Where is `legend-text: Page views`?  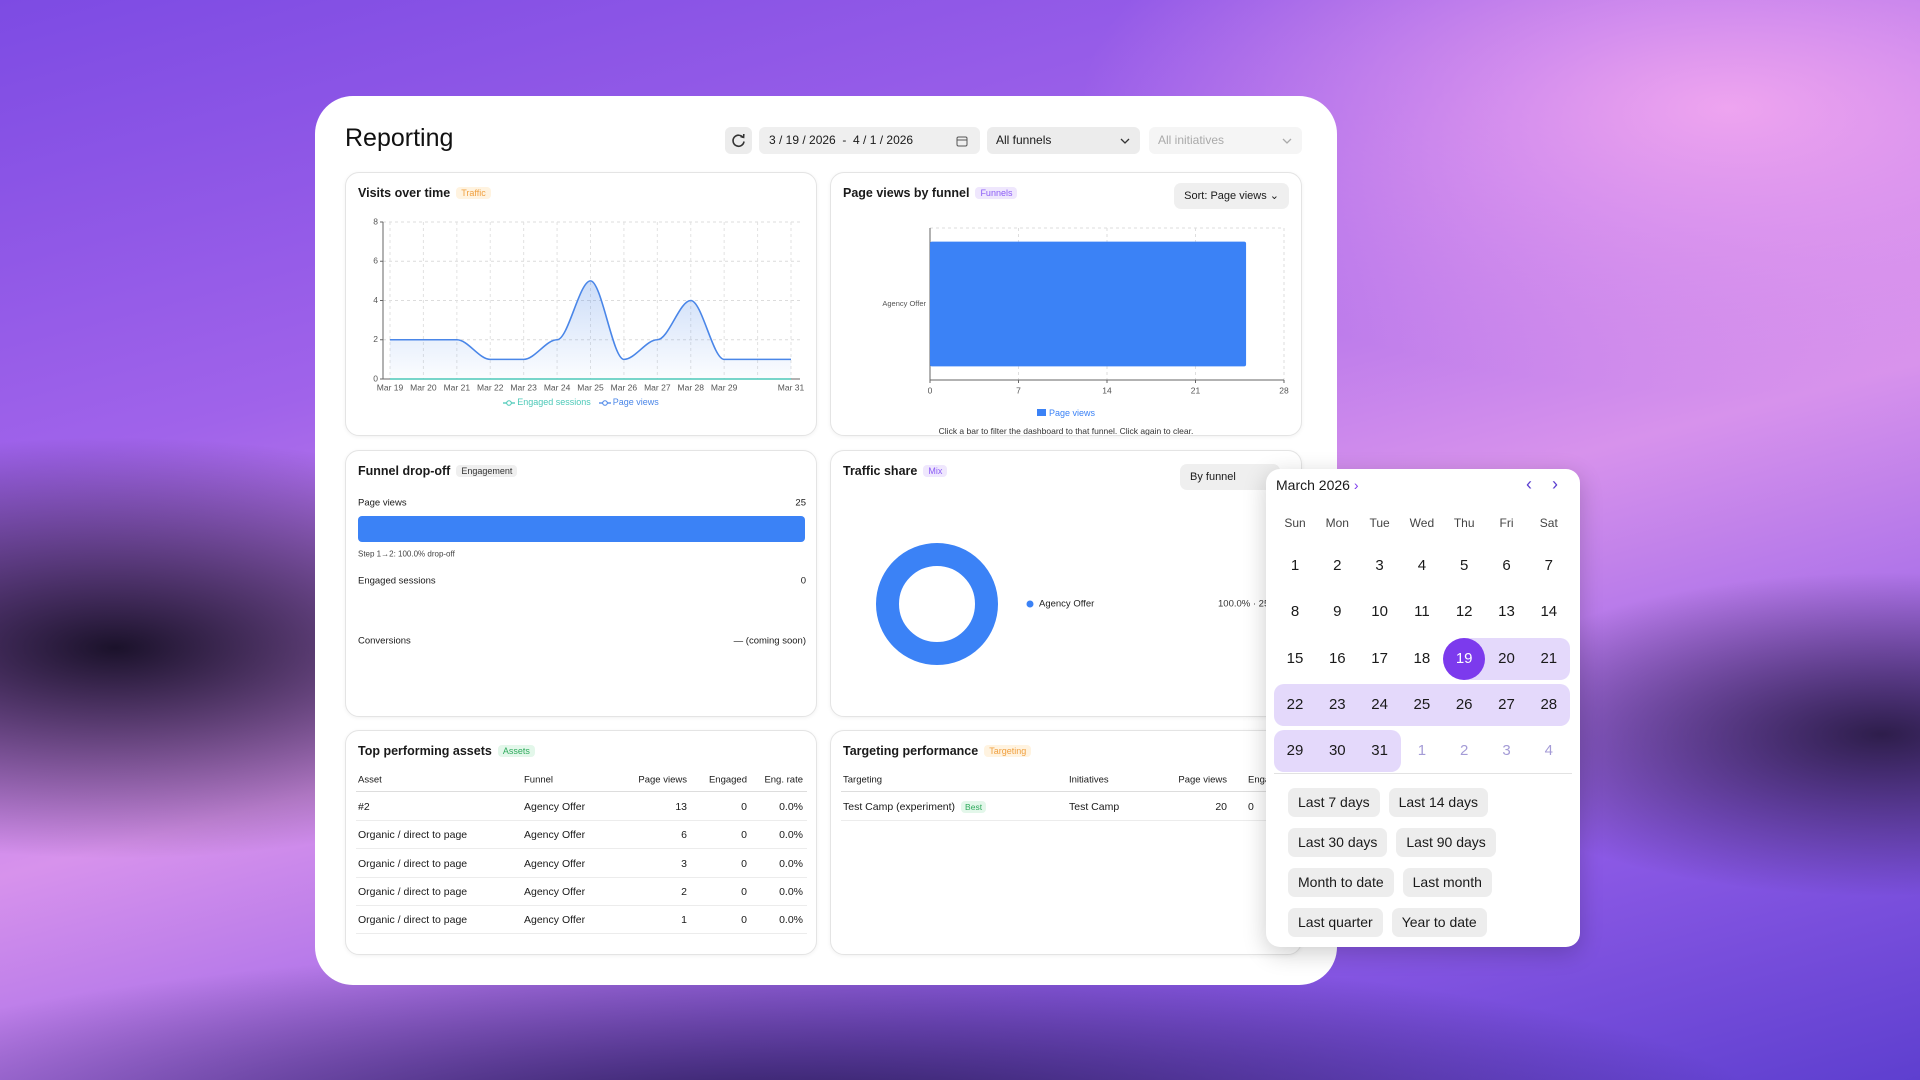 legend-text: Page views is located at coordinates (635, 402).